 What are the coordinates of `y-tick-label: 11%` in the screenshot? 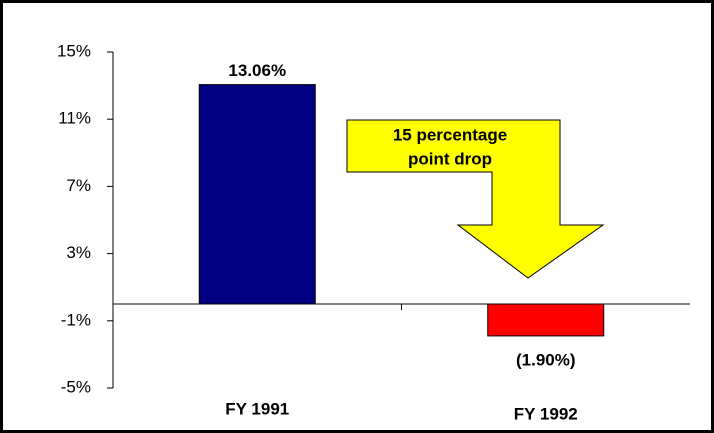 It's located at (74, 118).